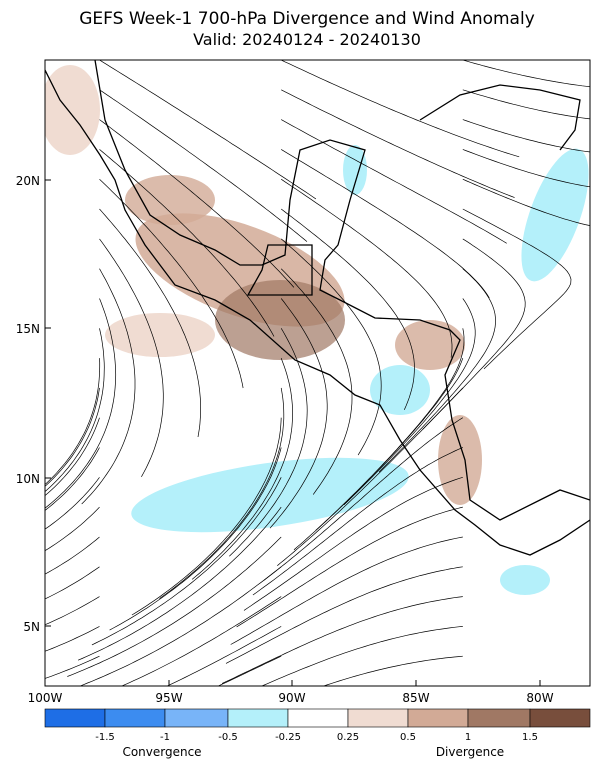  I want to click on lat-label: 15N, so click(28, 329).